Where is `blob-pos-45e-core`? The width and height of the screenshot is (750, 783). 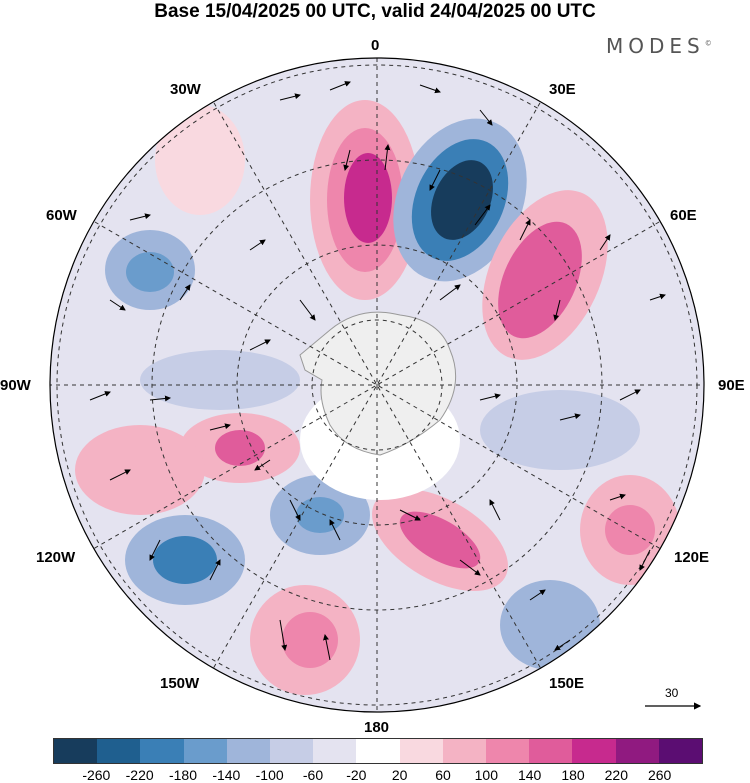
blob-pos-45e-core is located at coordinates (540, 280).